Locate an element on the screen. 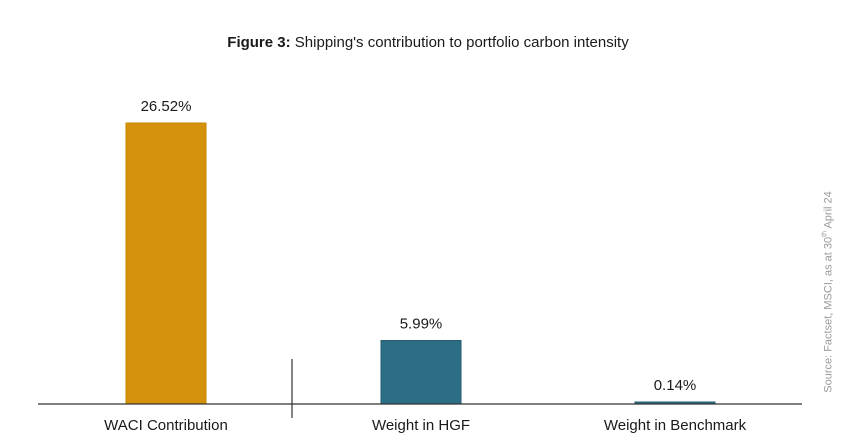 This screenshot has height=447, width=856. data-label-benchmark: 0.14% is located at coordinates (675, 385).